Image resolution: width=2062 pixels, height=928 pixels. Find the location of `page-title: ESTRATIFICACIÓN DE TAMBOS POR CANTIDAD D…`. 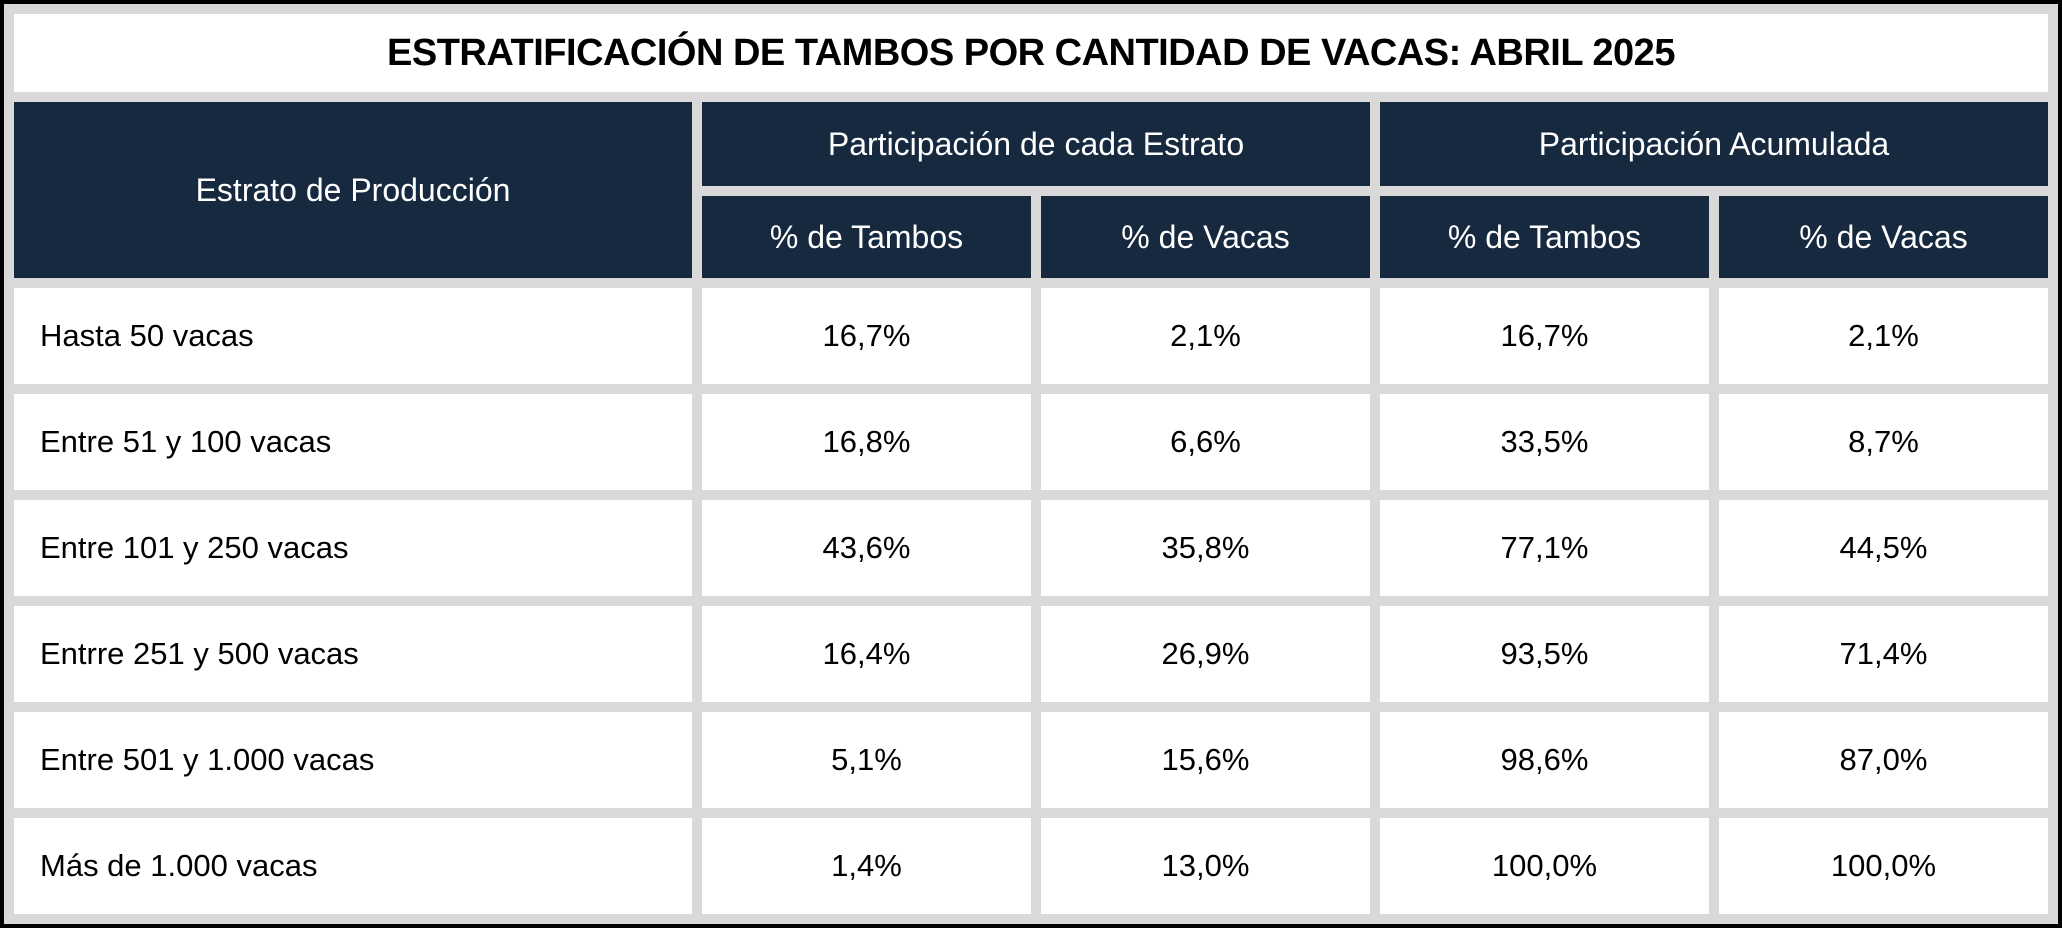

page-title: ESTRATIFICACIÓN DE TAMBOS POR CANTIDAD D… is located at coordinates (1031, 53).